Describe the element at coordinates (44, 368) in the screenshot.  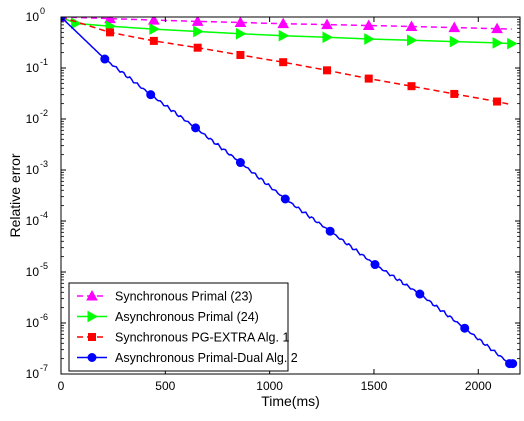
I see `y-tick-exponent: -7` at that location.